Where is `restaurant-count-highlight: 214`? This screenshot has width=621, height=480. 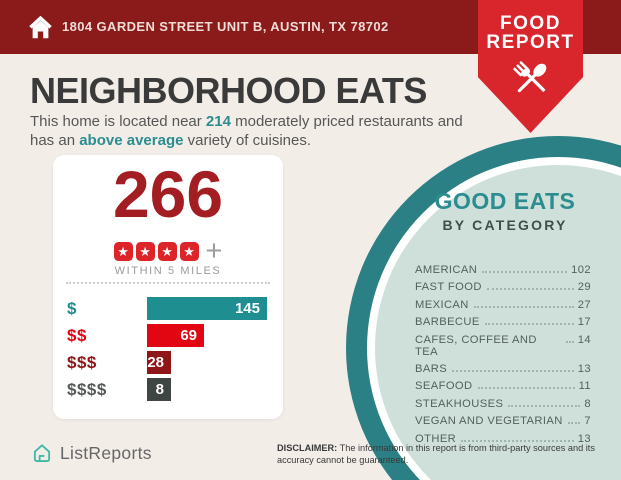 restaurant-count-highlight: 214 is located at coordinates (218, 121).